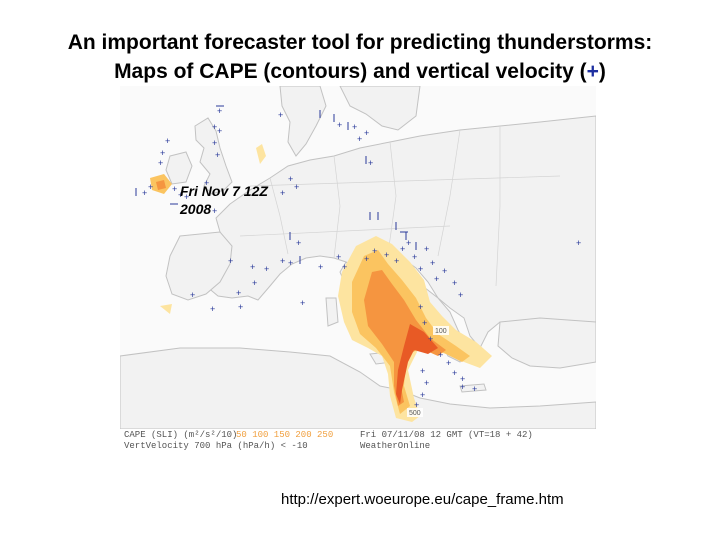 This screenshot has height=540, width=720. Describe the element at coordinates (417, 364) in the screenshot. I see `cape-adriatic-max` at that location.